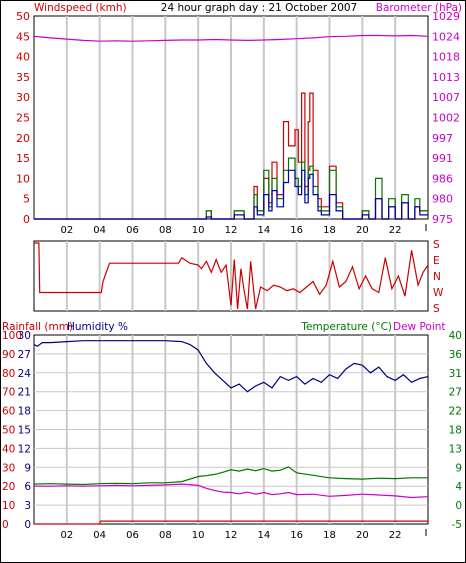 This screenshot has height=563, width=466. What do you see at coordinates (23, 77) in the screenshot?
I see `windspeed-tick-label: 35` at bounding box center [23, 77].